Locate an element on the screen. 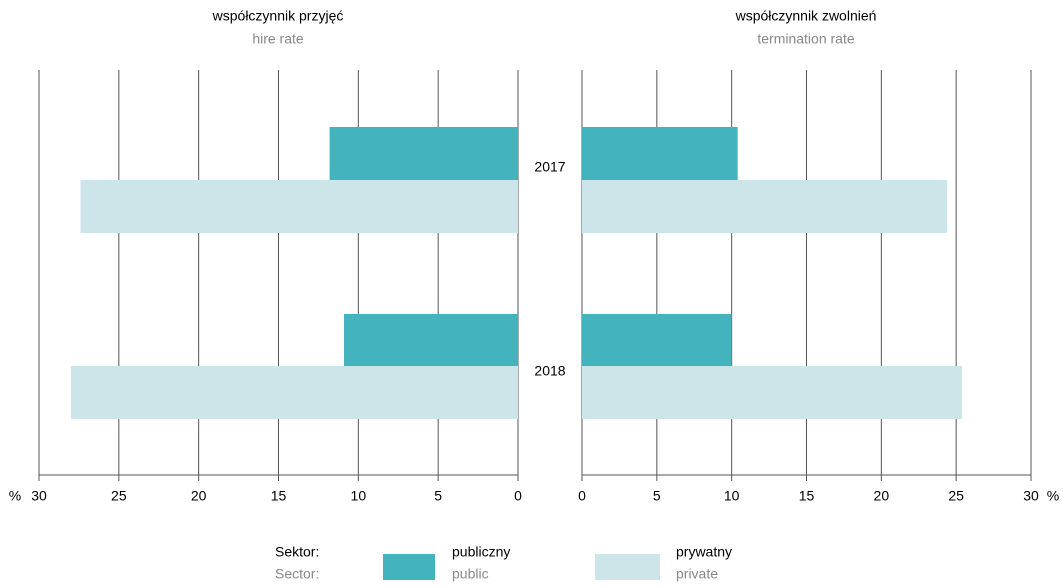 The image size is (1063, 587). legend-title: Sektor: is located at coordinates (297, 552).